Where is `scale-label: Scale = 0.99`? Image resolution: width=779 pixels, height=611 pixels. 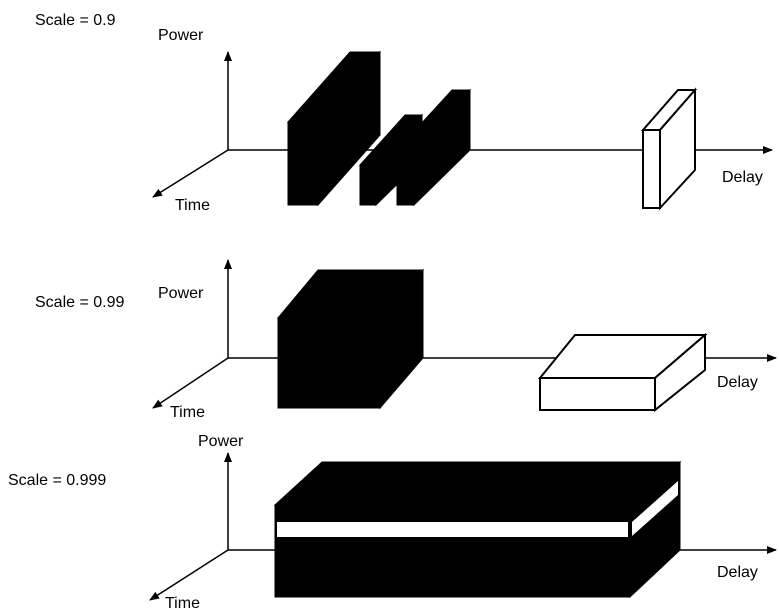 scale-label: Scale = 0.99 is located at coordinates (80, 302).